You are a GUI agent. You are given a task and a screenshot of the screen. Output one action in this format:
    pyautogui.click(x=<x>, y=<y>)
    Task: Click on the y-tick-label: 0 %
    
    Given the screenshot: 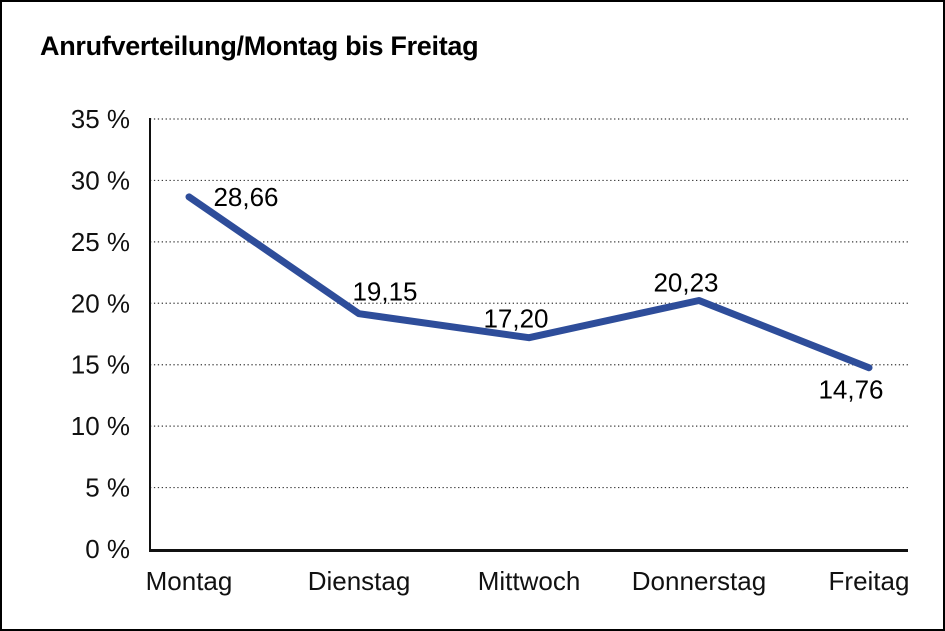 What is the action you would take?
    pyautogui.click(x=107, y=549)
    